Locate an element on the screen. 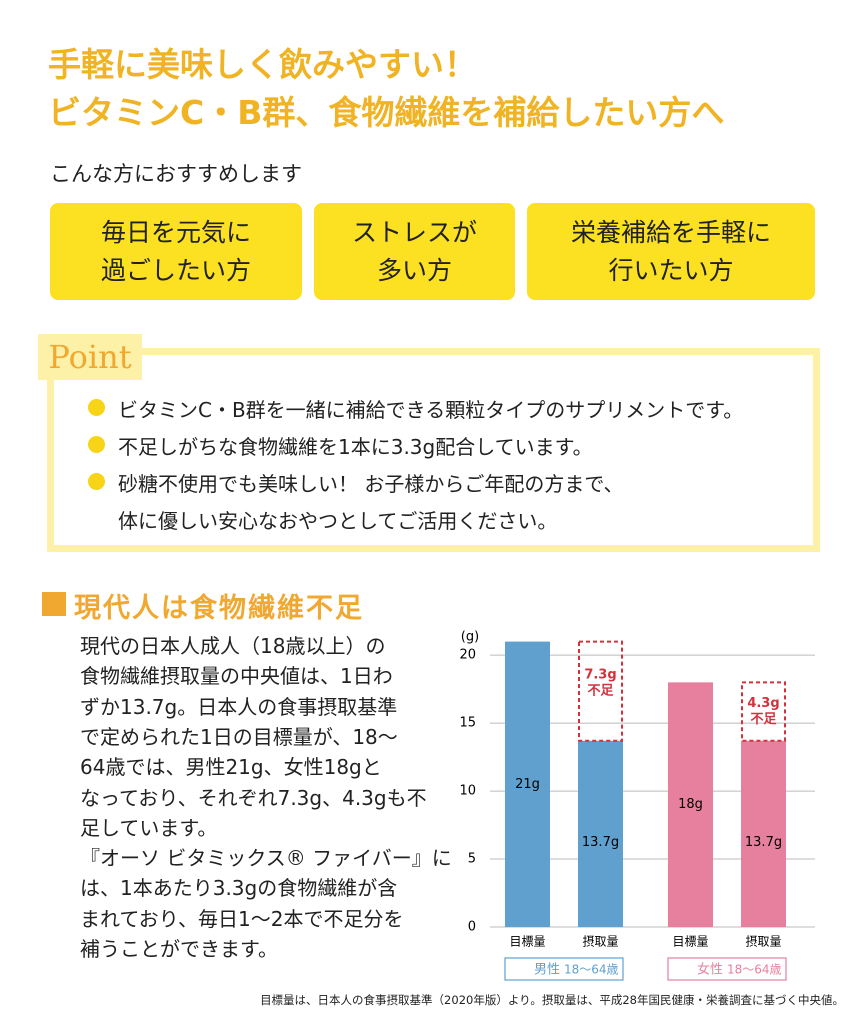 This screenshot has width=852, height=1025. y-tick-label: 10 is located at coordinates (467, 791).